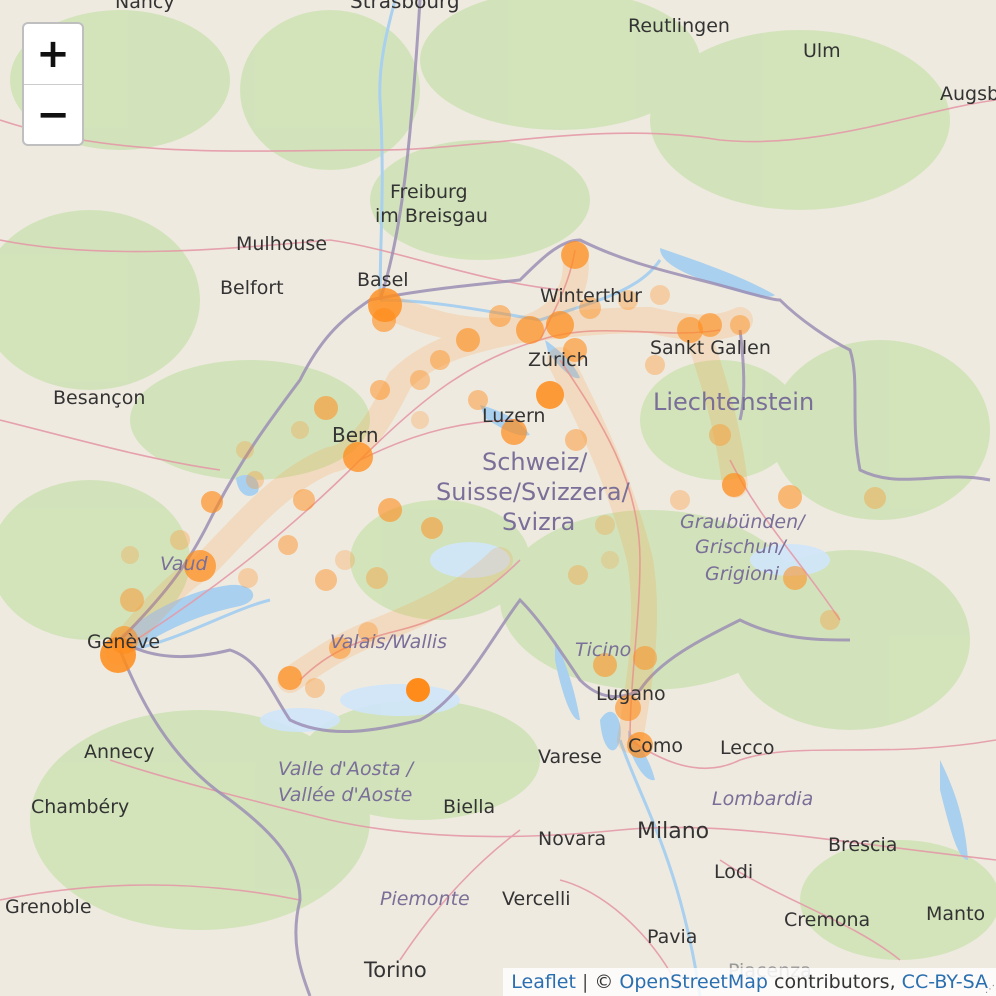 The height and width of the screenshot is (996, 996). What do you see at coordinates (679, 26) in the screenshot?
I see `label-reutlingen: Reutlingen` at bounding box center [679, 26].